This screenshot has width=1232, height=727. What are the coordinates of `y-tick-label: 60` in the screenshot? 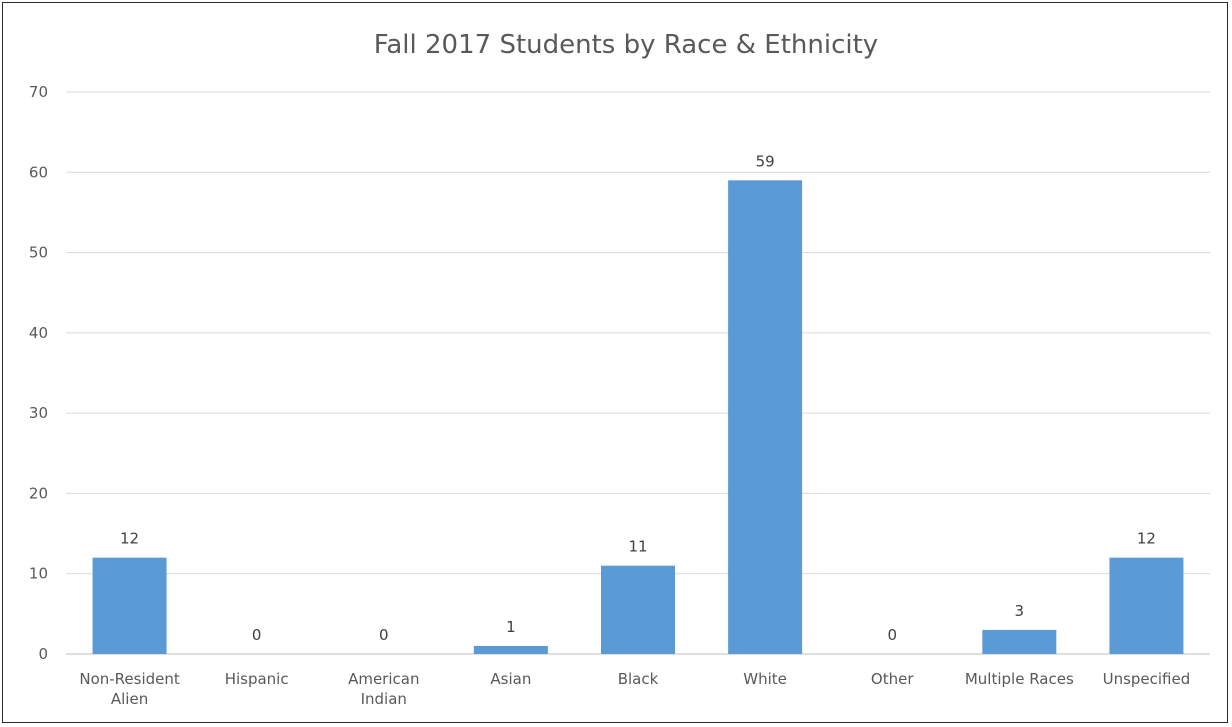 It's located at (38, 172).